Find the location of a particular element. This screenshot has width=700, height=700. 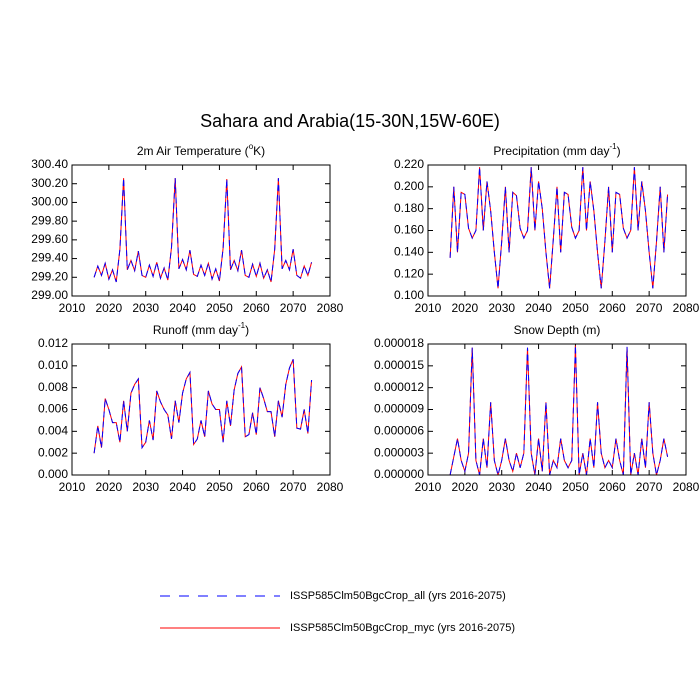

legend-label: ISSP585Clm50BgcCrop_all (yrs 2016-2075) is located at coordinates (398, 596).